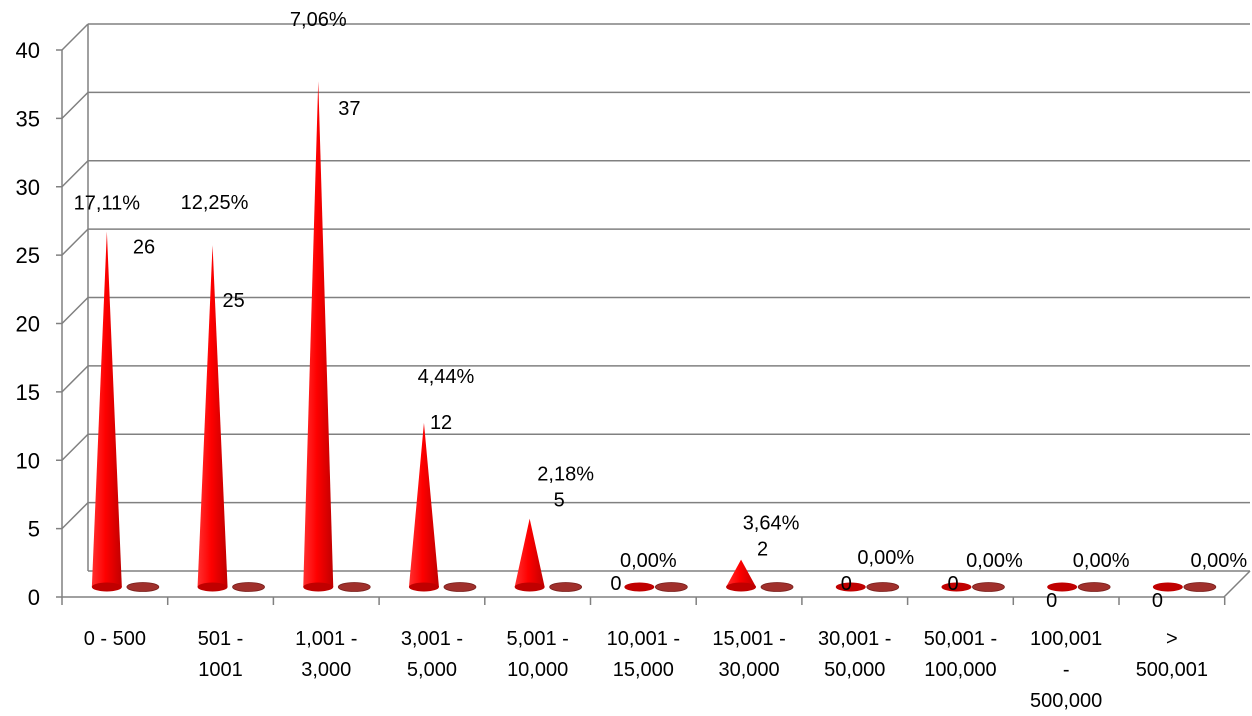 Image resolution: width=1252 pixels, height=716 pixels. I want to click on y-tick-label: 20, so click(28, 324).